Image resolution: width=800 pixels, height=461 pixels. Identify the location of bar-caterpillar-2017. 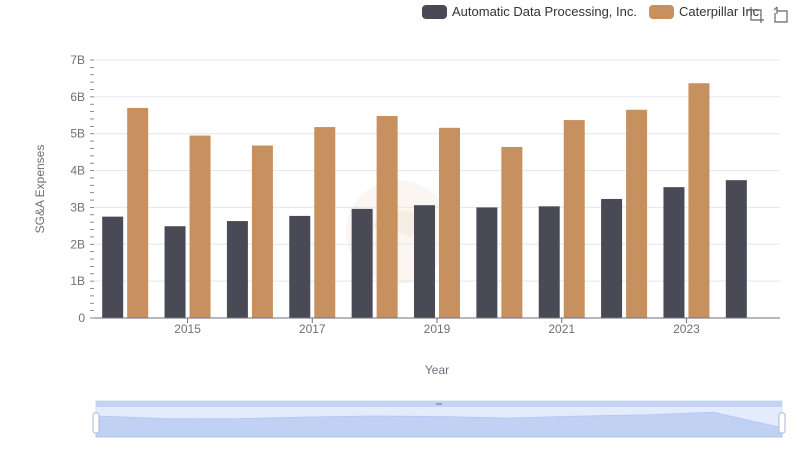
(325, 222).